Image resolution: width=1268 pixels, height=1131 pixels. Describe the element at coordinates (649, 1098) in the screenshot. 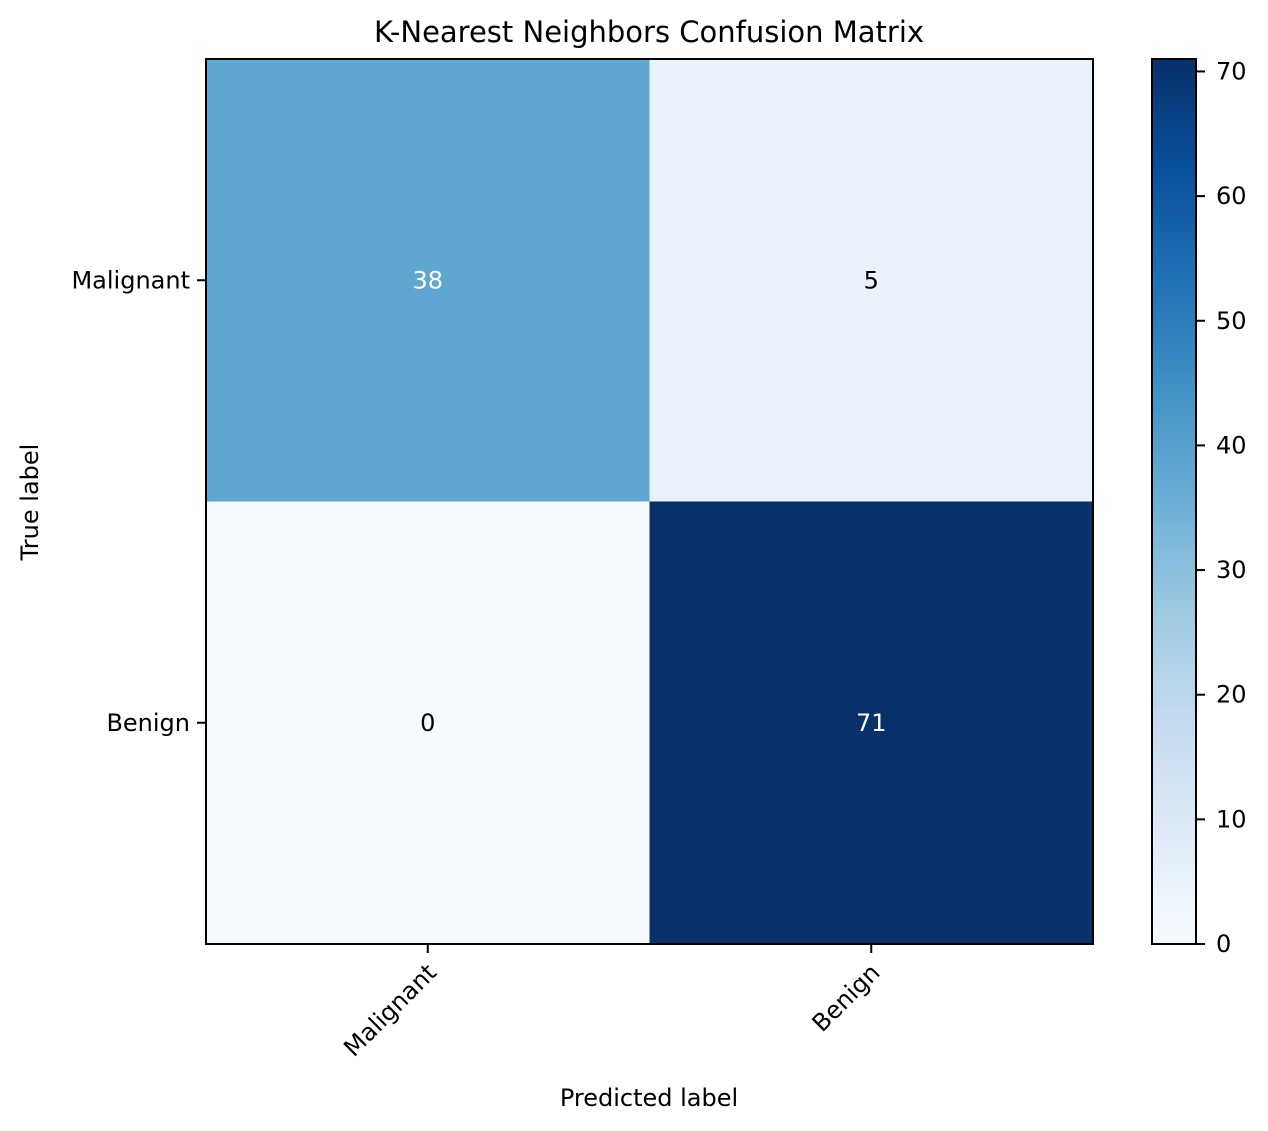

I see `x-axis-label: Predicted label` at that location.